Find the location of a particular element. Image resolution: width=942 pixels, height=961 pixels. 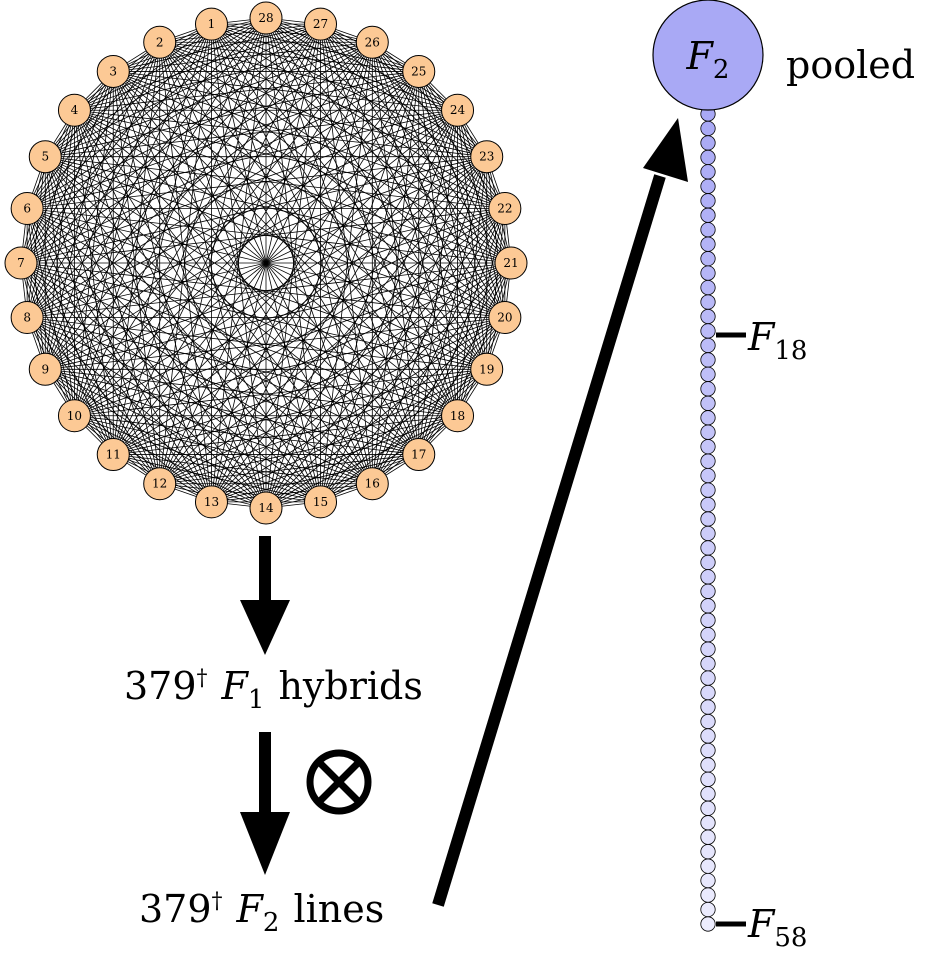

parent-node-label: 14 is located at coordinates (266, 508).